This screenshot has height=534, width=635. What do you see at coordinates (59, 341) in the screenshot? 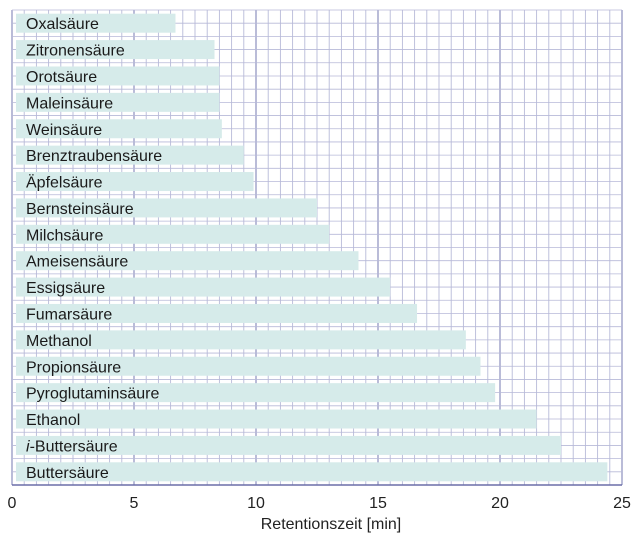
I see `bar-label-12: Methanol` at bounding box center [59, 341].